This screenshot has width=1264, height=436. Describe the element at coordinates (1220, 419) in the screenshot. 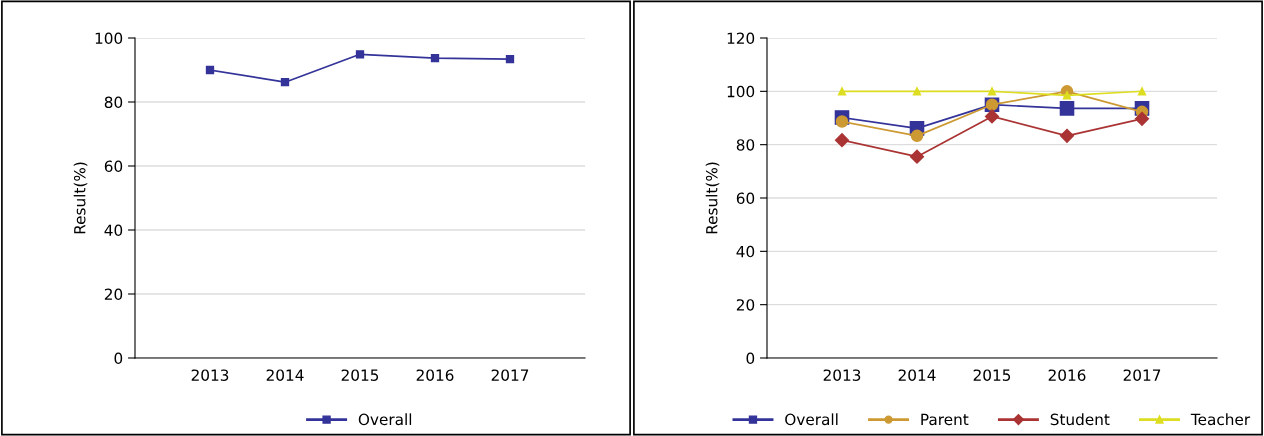

I see `legend-label: Teacher` at that location.